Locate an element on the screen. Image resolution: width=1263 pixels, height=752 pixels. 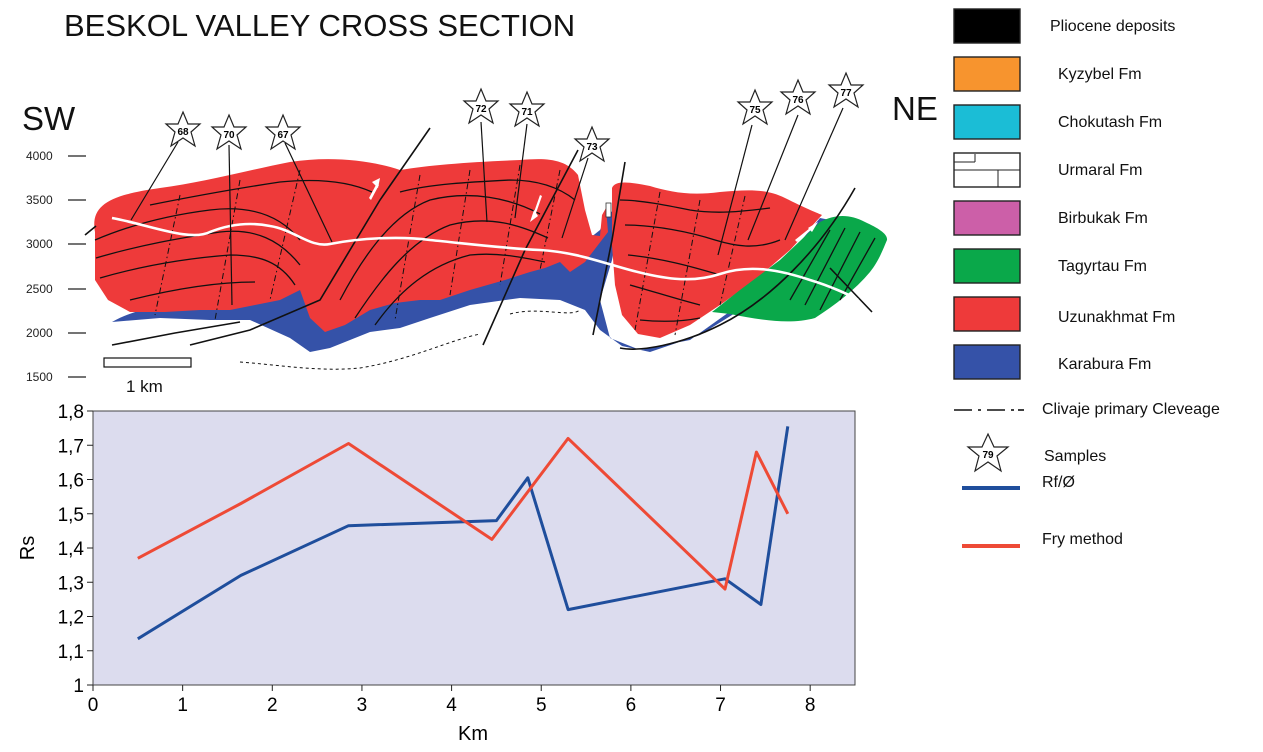
sample-label-77: 77 is located at coordinates (846, 93).